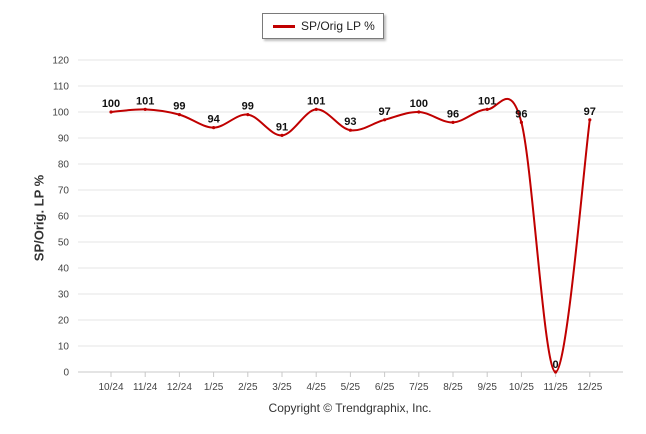 This screenshot has width=646, height=434. Describe the element at coordinates (453, 387) in the screenshot. I see `x-tick-label: 8/25` at that location.